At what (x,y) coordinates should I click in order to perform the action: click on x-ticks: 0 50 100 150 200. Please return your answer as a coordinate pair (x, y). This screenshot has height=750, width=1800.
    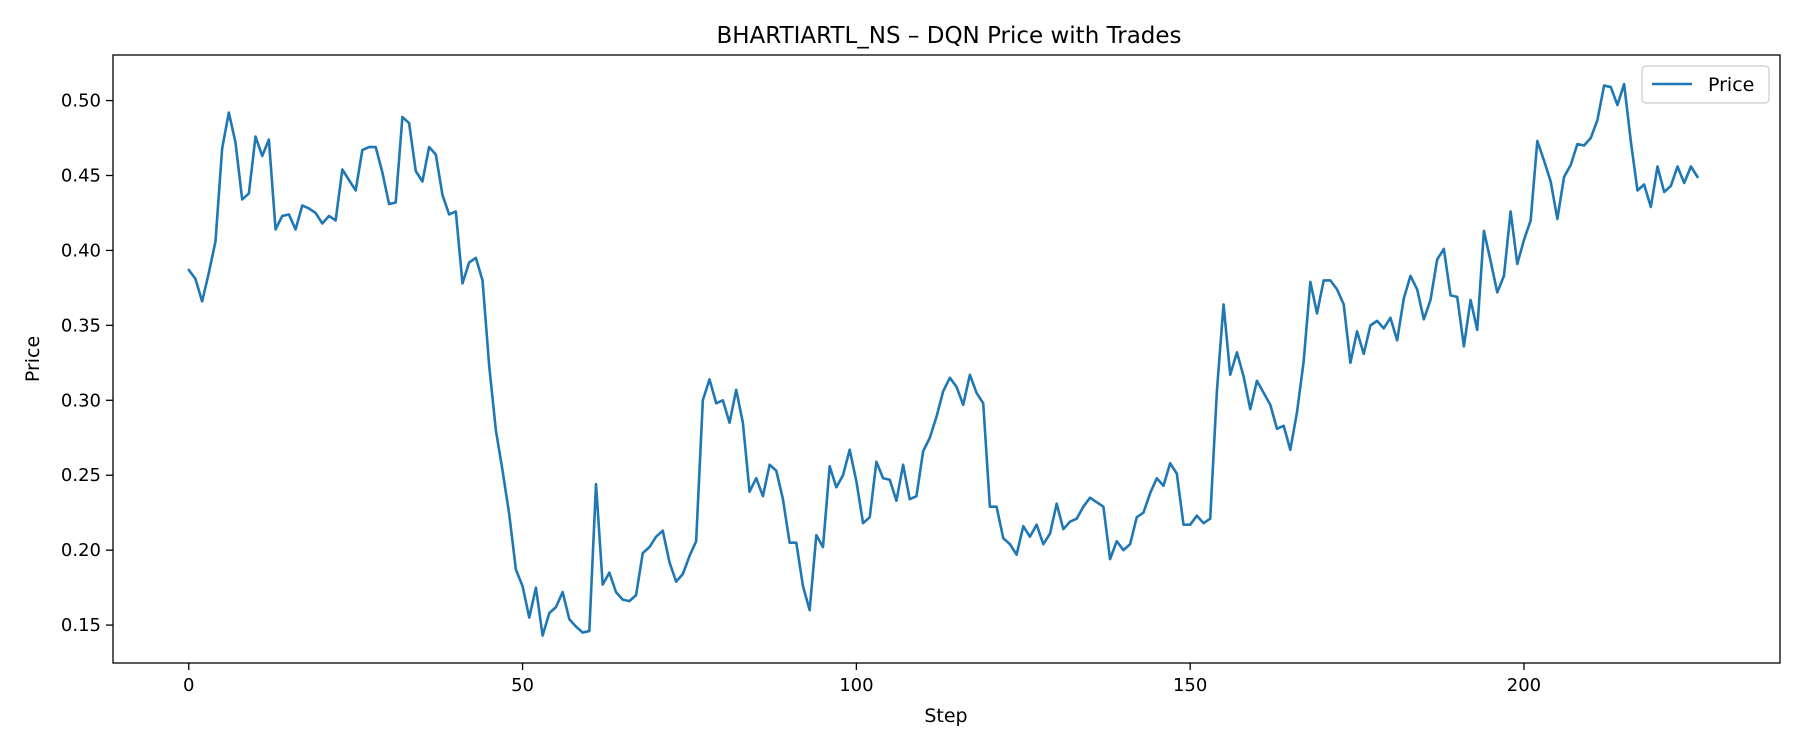
    Looking at the image, I should click on (862, 679).